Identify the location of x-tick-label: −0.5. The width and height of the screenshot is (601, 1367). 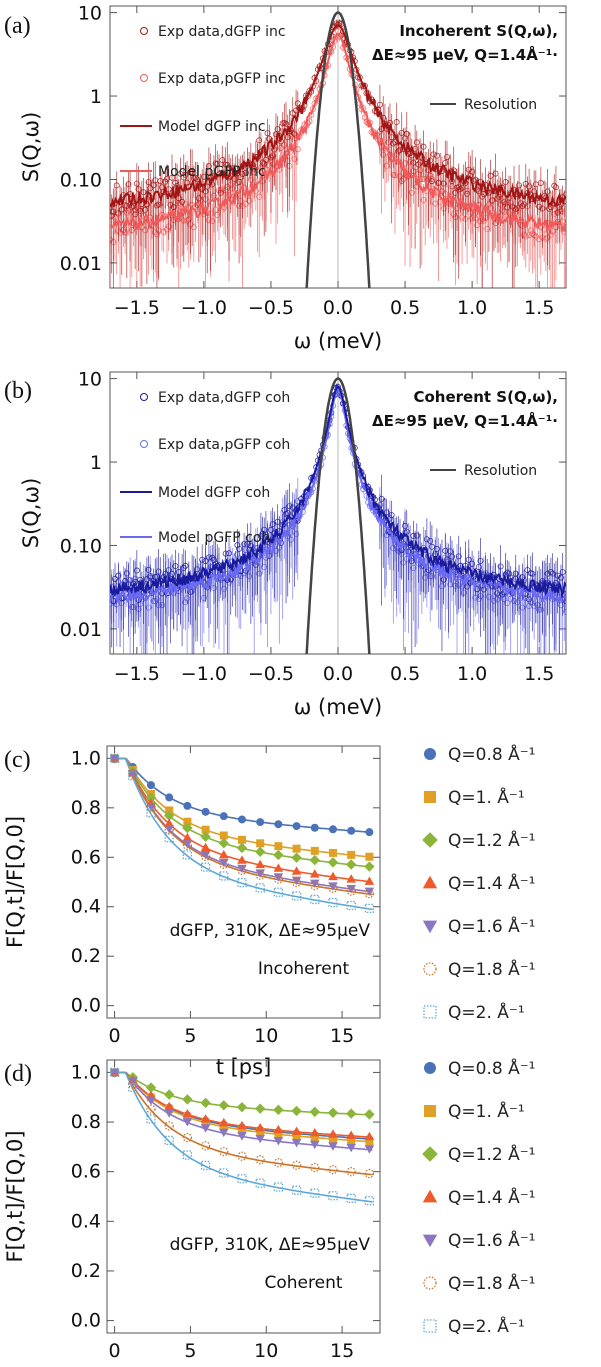
(271, 674).